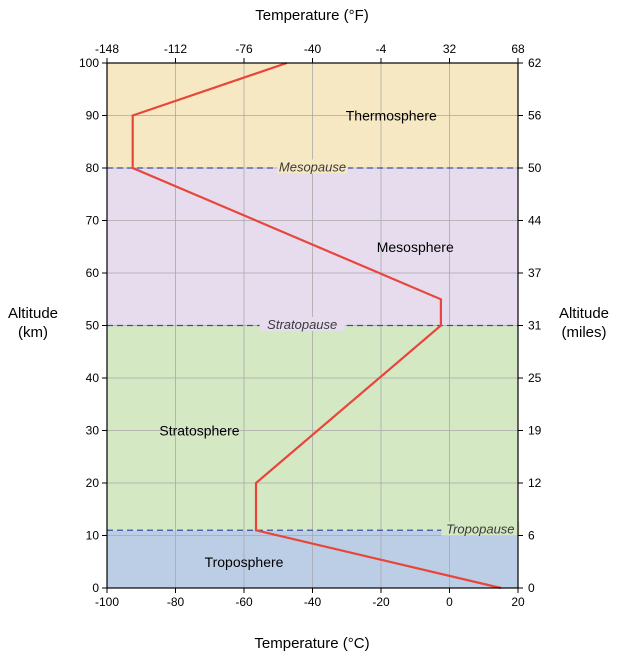 The height and width of the screenshot is (660, 618). Describe the element at coordinates (175, 49) in the screenshot. I see `tick-label-top: -112` at that location.